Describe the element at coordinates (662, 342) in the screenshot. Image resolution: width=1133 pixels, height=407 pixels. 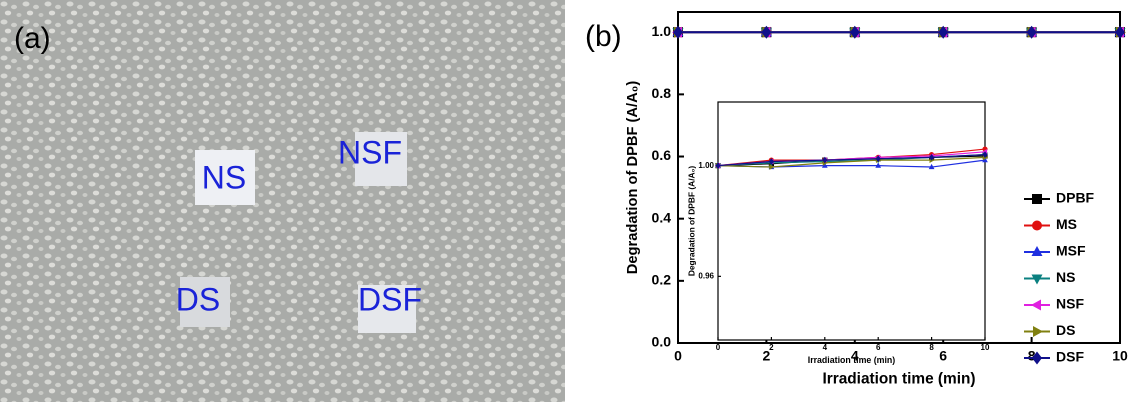
I see `y-tick-label: 0.0` at that location.